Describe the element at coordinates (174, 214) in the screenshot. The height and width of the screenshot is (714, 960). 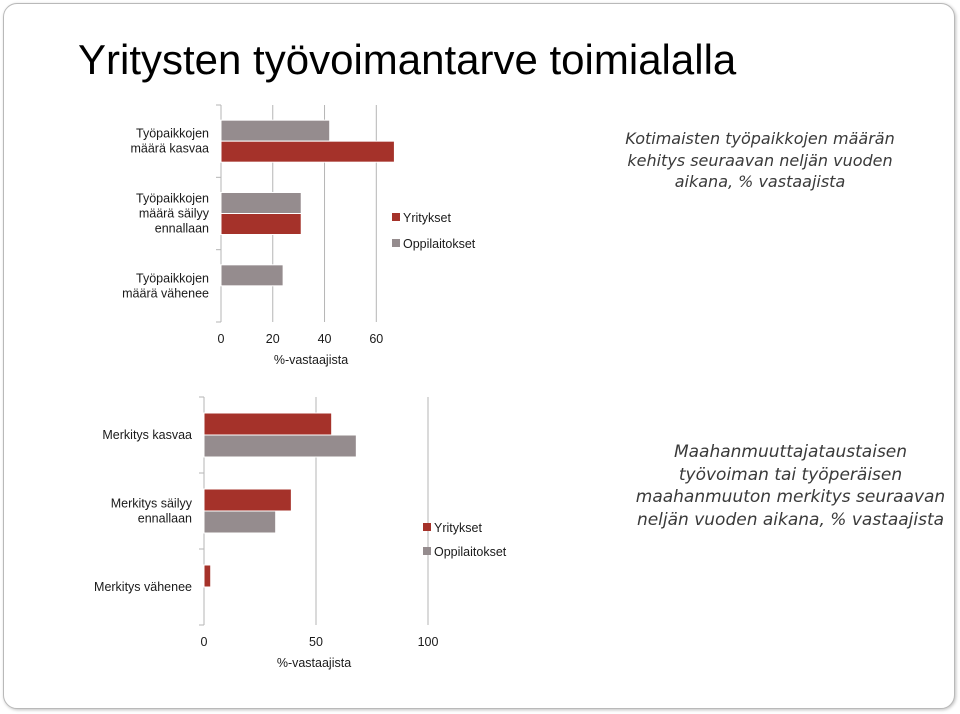
I see `category-label: määrä säilyy` at that location.